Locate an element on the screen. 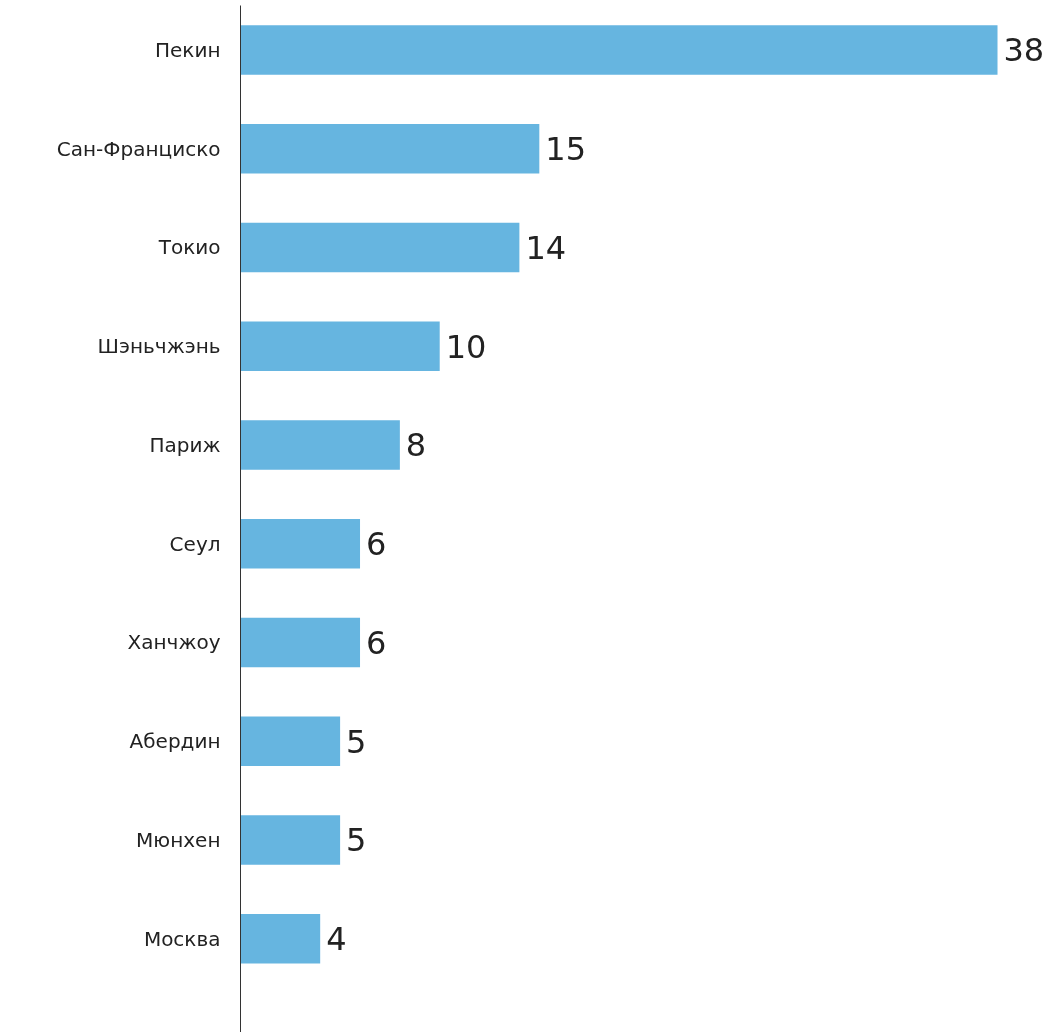  data-label: 10 is located at coordinates (466, 346).